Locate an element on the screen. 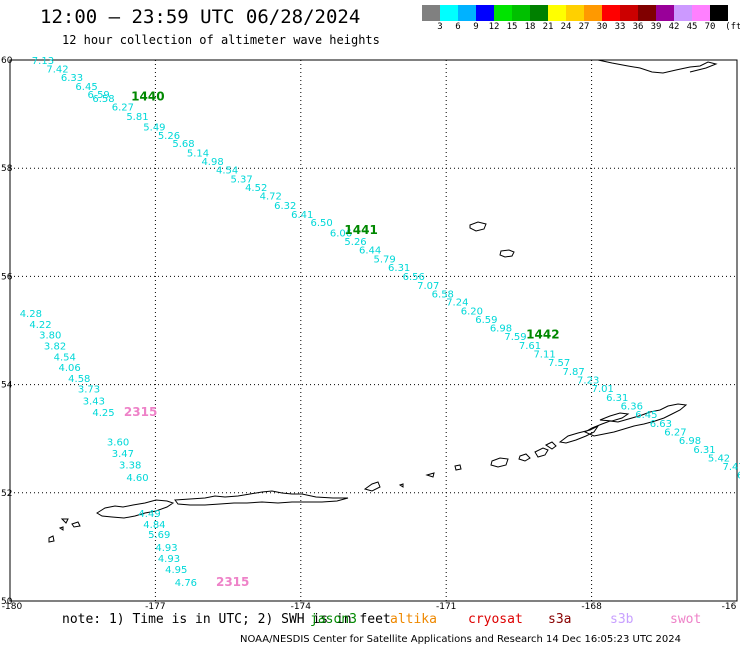 This screenshot has width=740, height=650. longitude-label: -171 is located at coordinates (446, 607).